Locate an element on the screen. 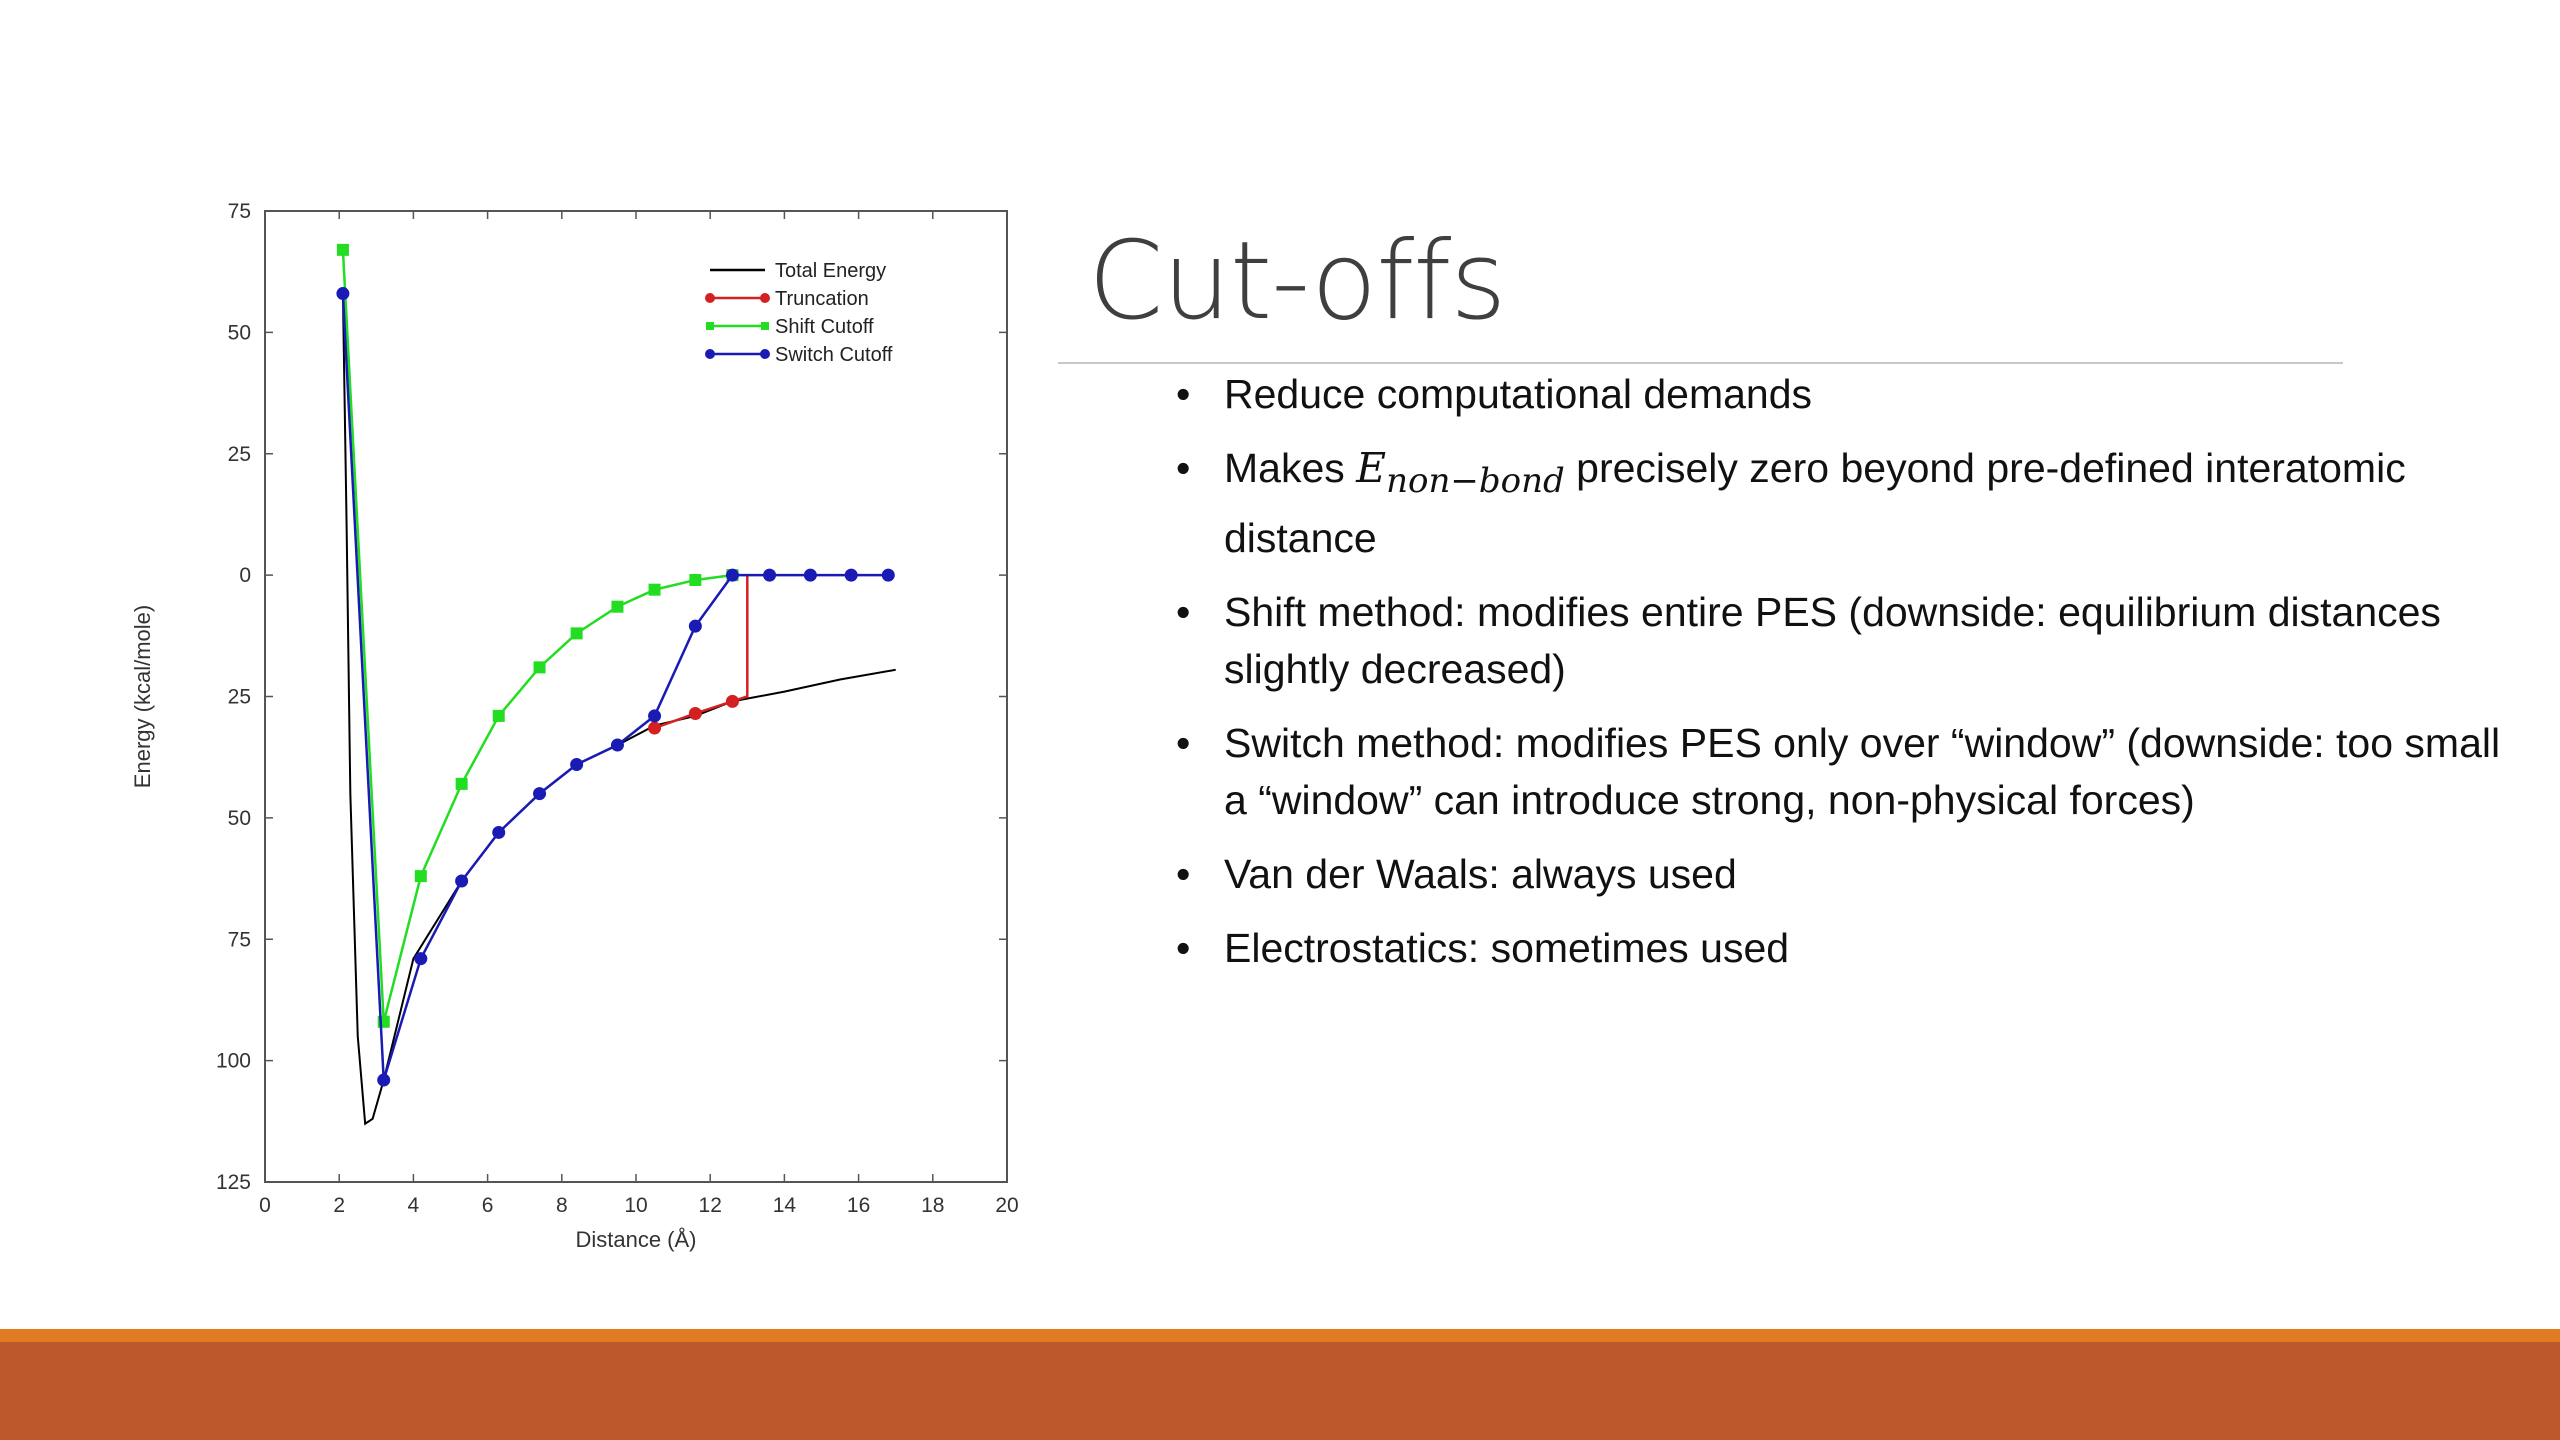  slide-title: Cut-offs is located at coordinates (1297, 281).